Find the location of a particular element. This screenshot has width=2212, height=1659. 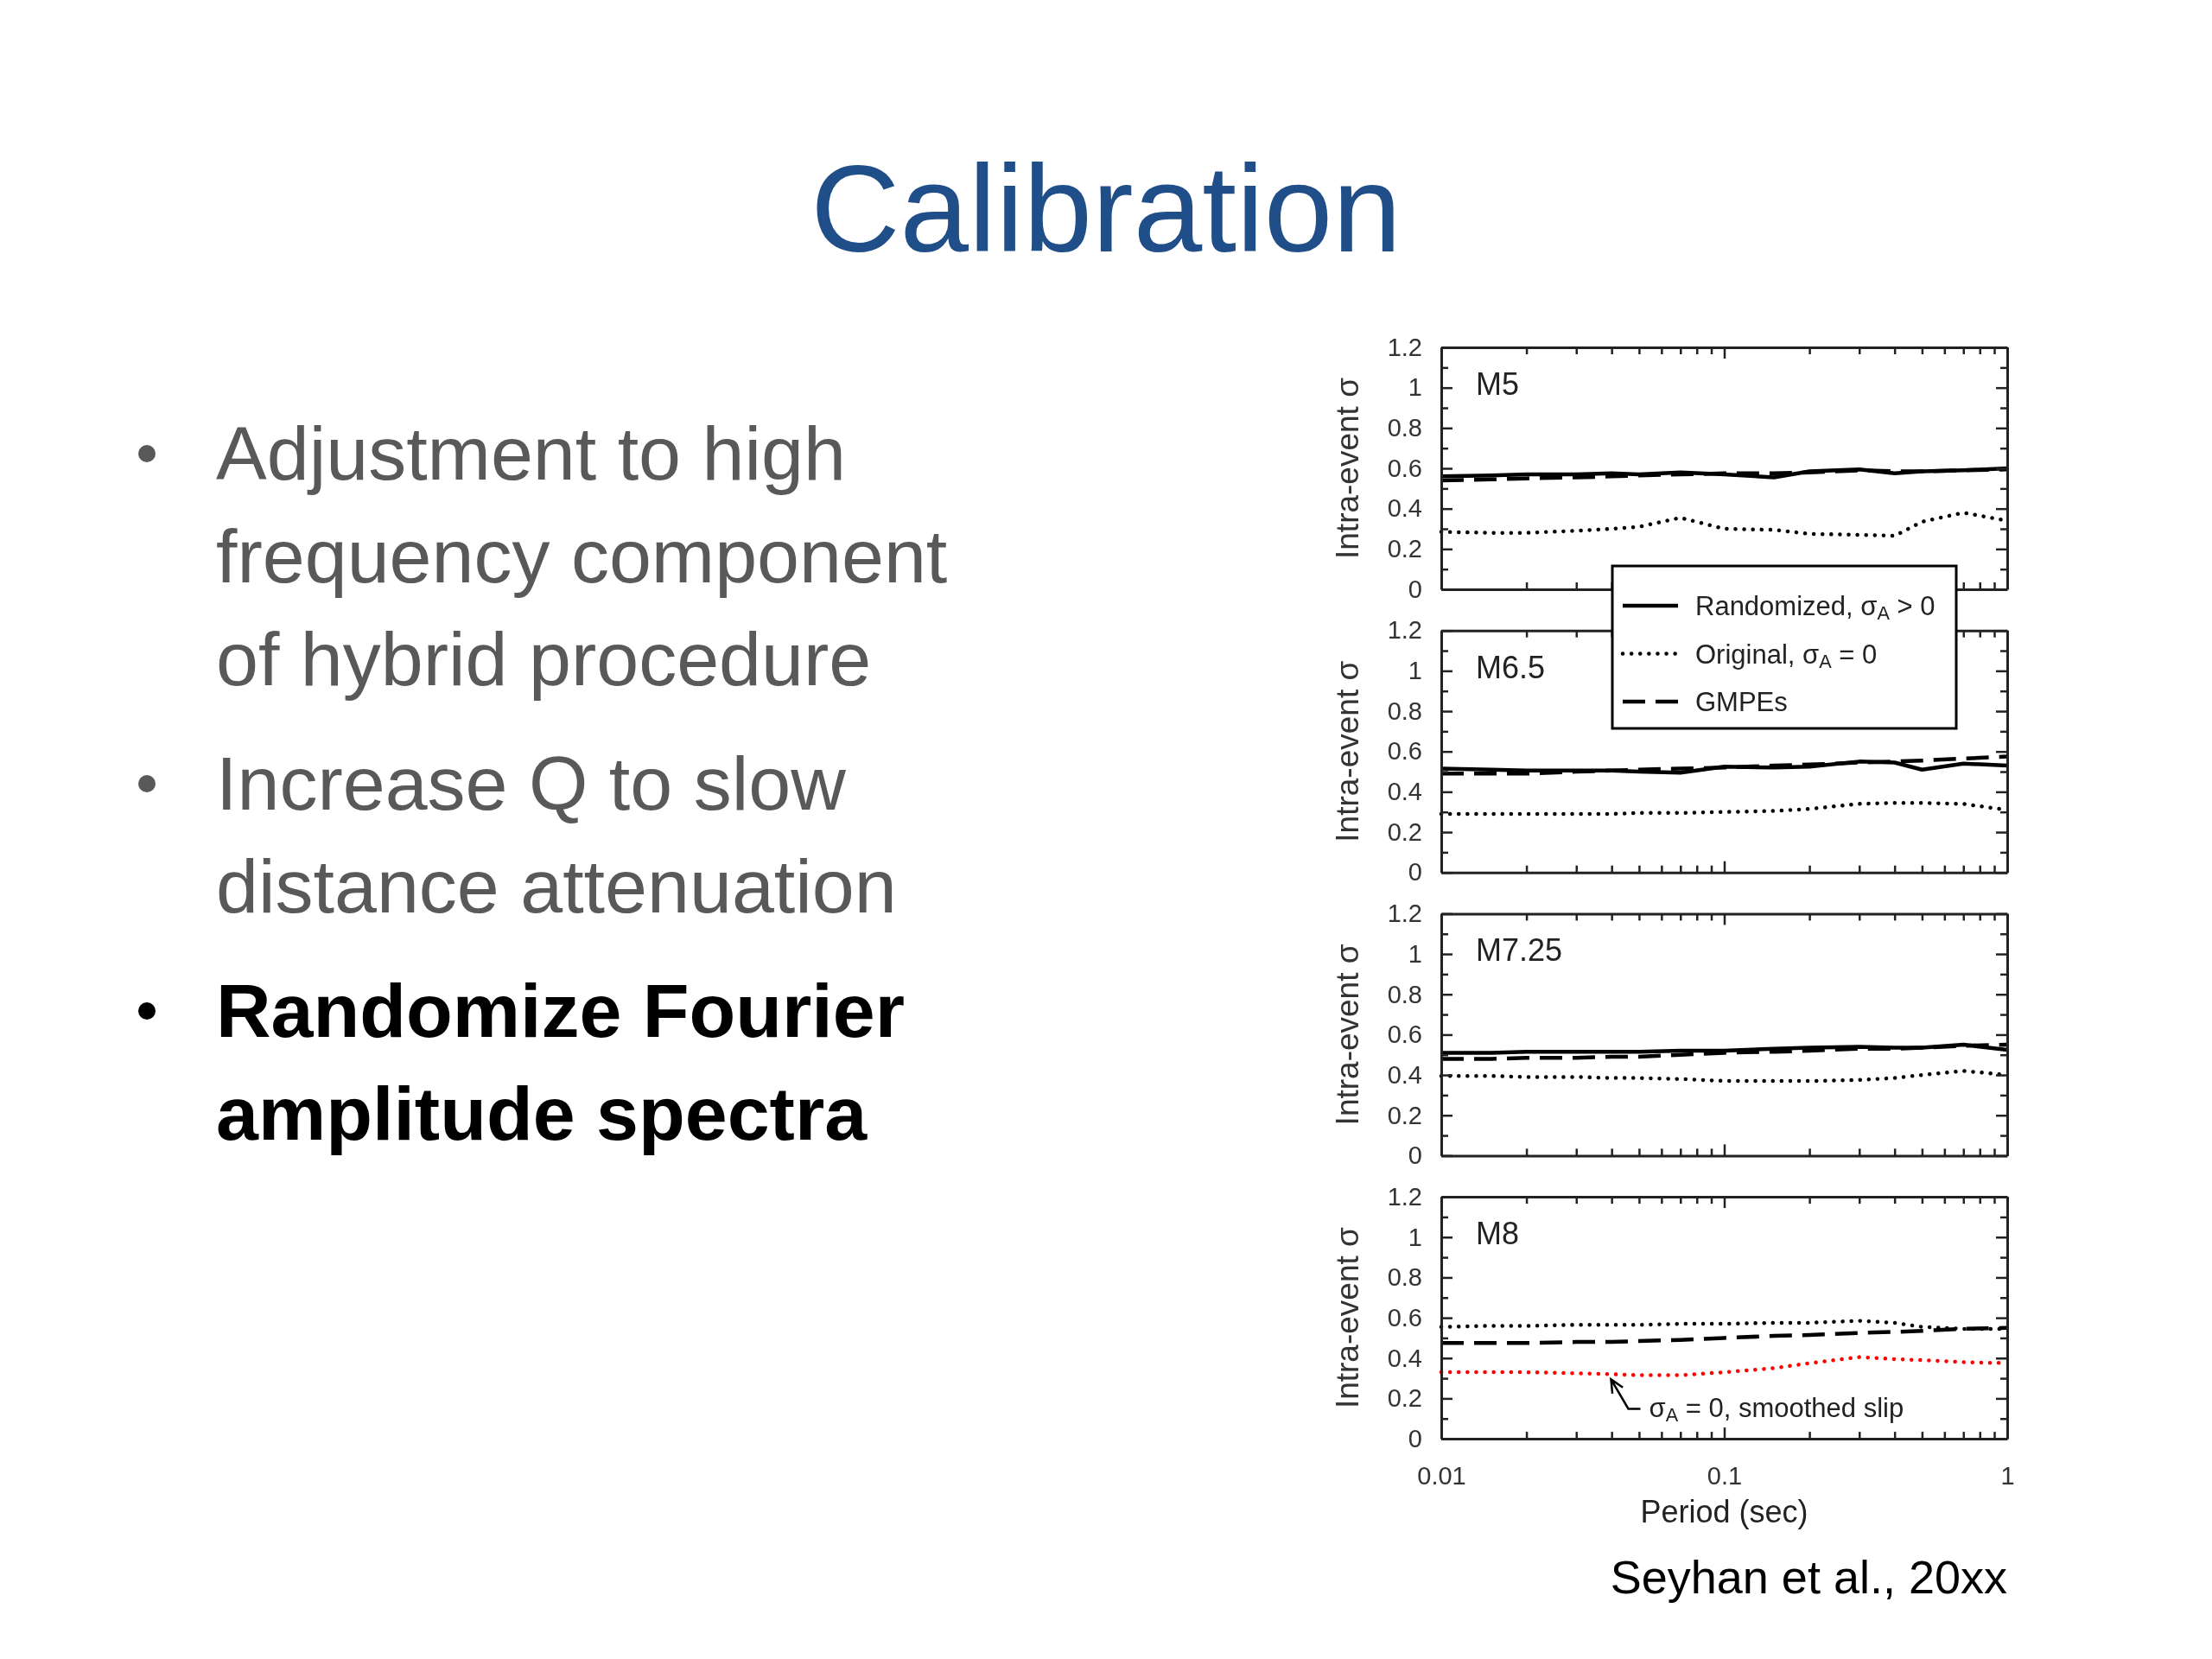

text: Calibration is located at coordinates (1106, 208).